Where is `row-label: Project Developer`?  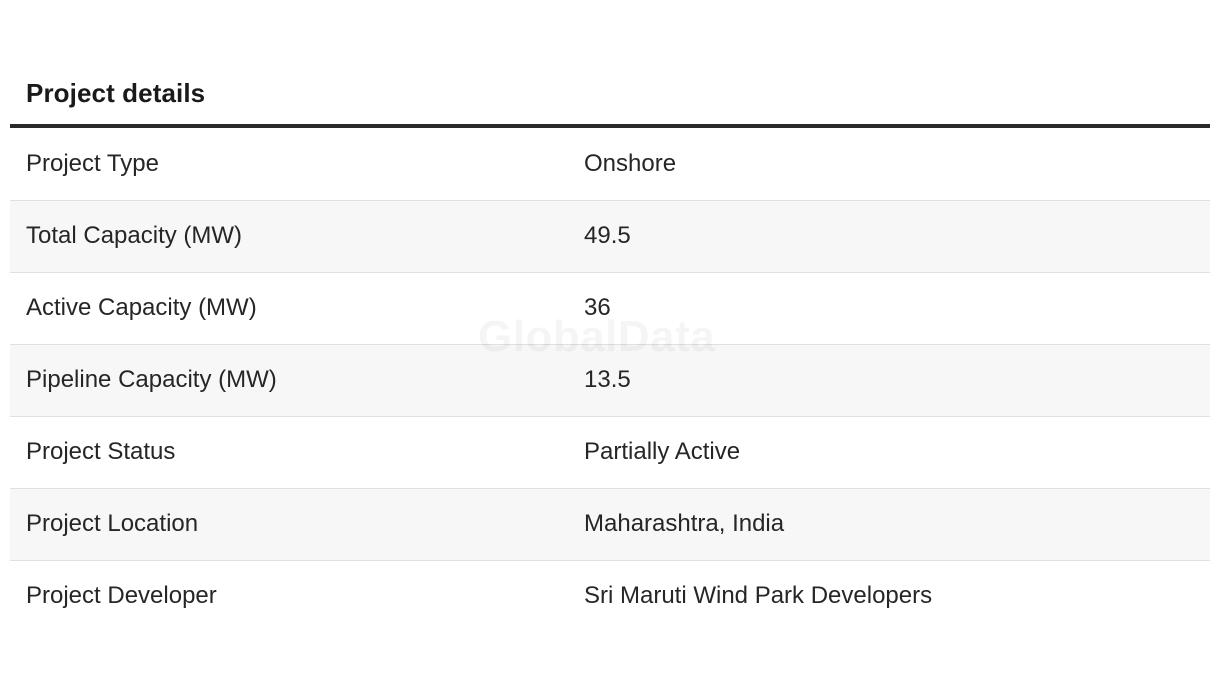
row-label: Project Developer is located at coordinates (121, 596).